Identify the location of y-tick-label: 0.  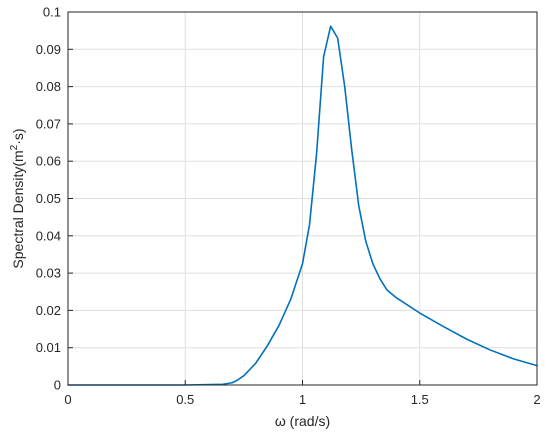
(57, 385).